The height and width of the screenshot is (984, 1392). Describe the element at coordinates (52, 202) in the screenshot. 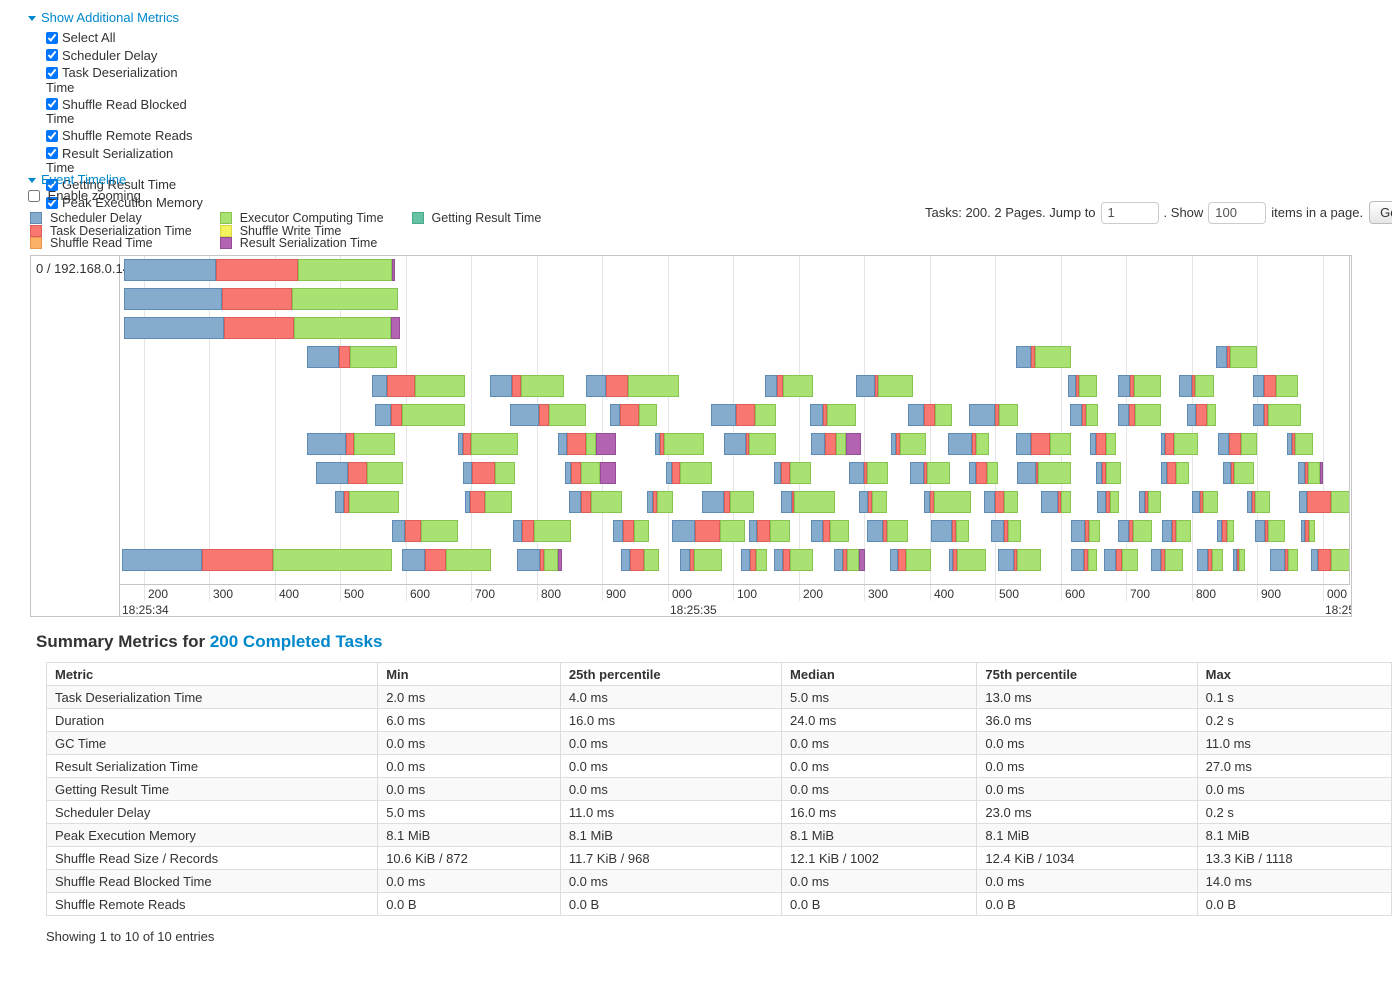

I see `metric-checkbox-peak-execution-memory` at that location.